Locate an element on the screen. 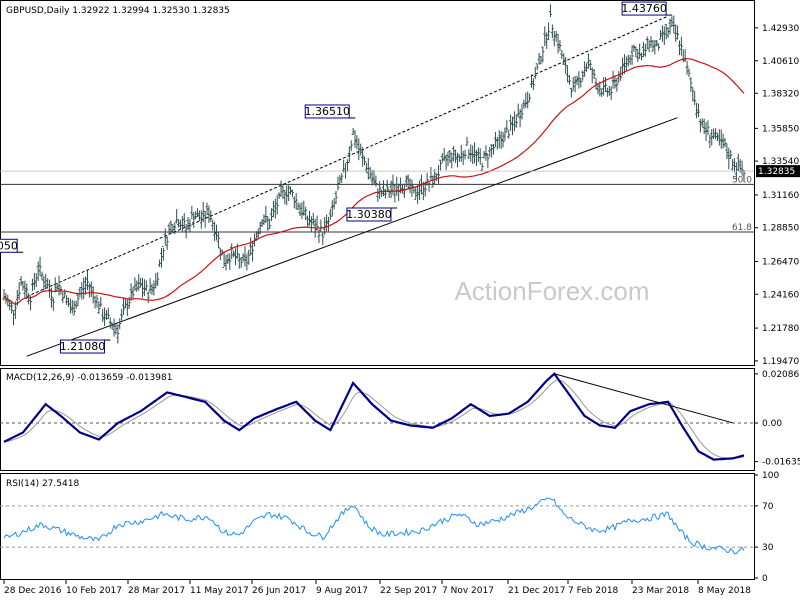 Image resolution: width=800 pixels, height=600 pixels. x-tick-label: 28 Mar 2017 is located at coordinates (156, 591).